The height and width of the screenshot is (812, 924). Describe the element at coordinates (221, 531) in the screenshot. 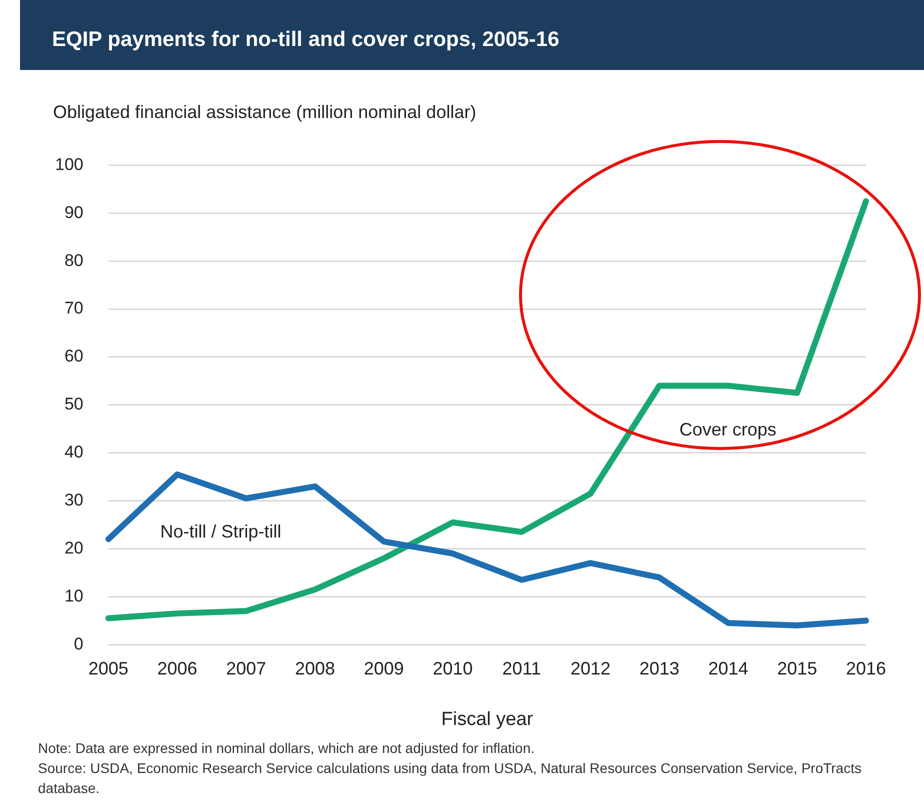

I see `series-label: No-till / Strip-till` at that location.